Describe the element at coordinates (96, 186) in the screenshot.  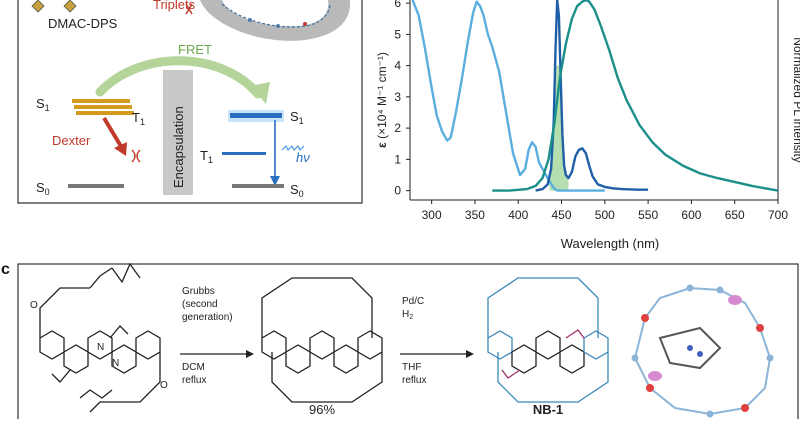
I see `s0-left-level` at that location.